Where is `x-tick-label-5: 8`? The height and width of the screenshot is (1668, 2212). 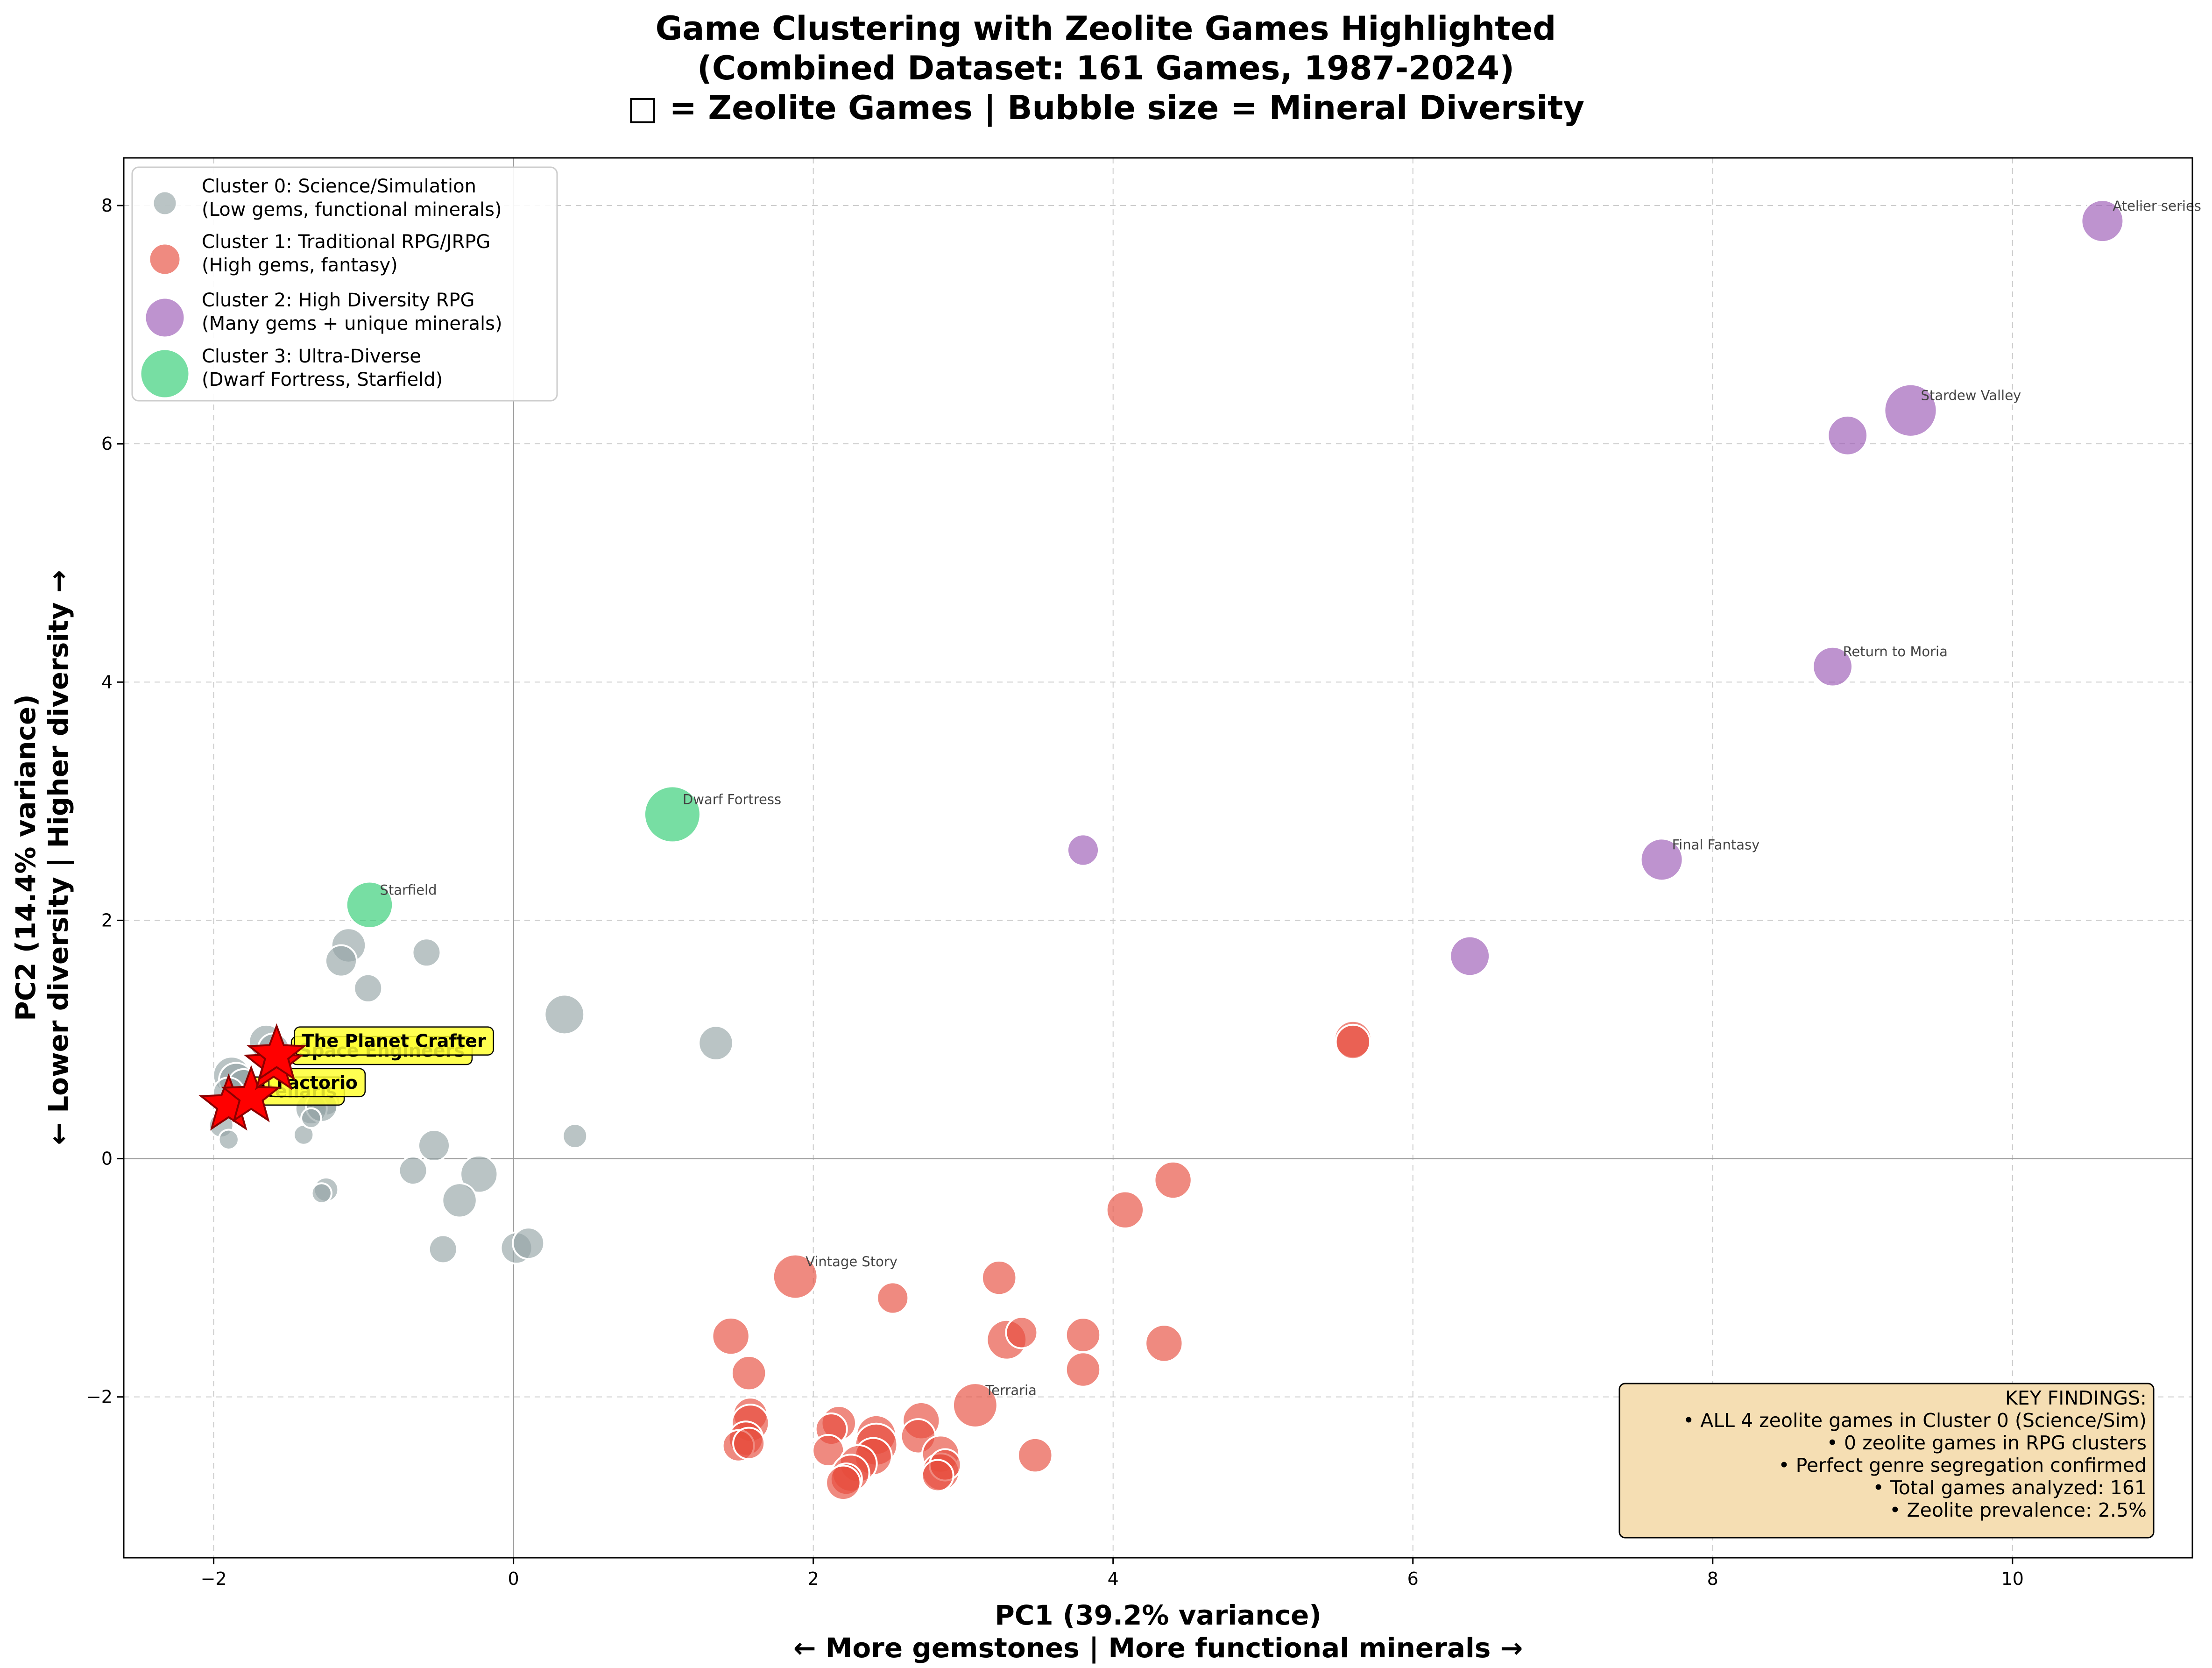
x-tick-label-5: 8 is located at coordinates (1712, 1579).